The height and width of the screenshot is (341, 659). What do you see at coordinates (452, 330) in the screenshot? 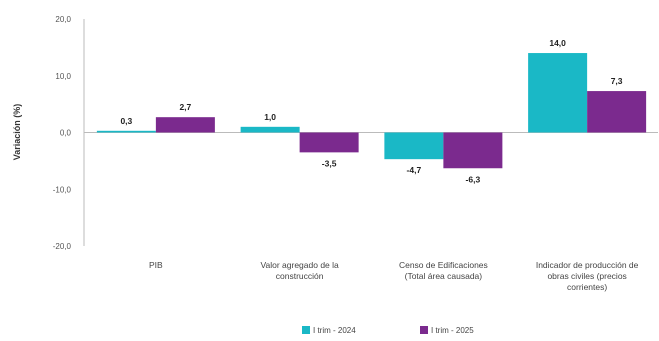
I see `legend-label: I trim - 2025` at bounding box center [452, 330].